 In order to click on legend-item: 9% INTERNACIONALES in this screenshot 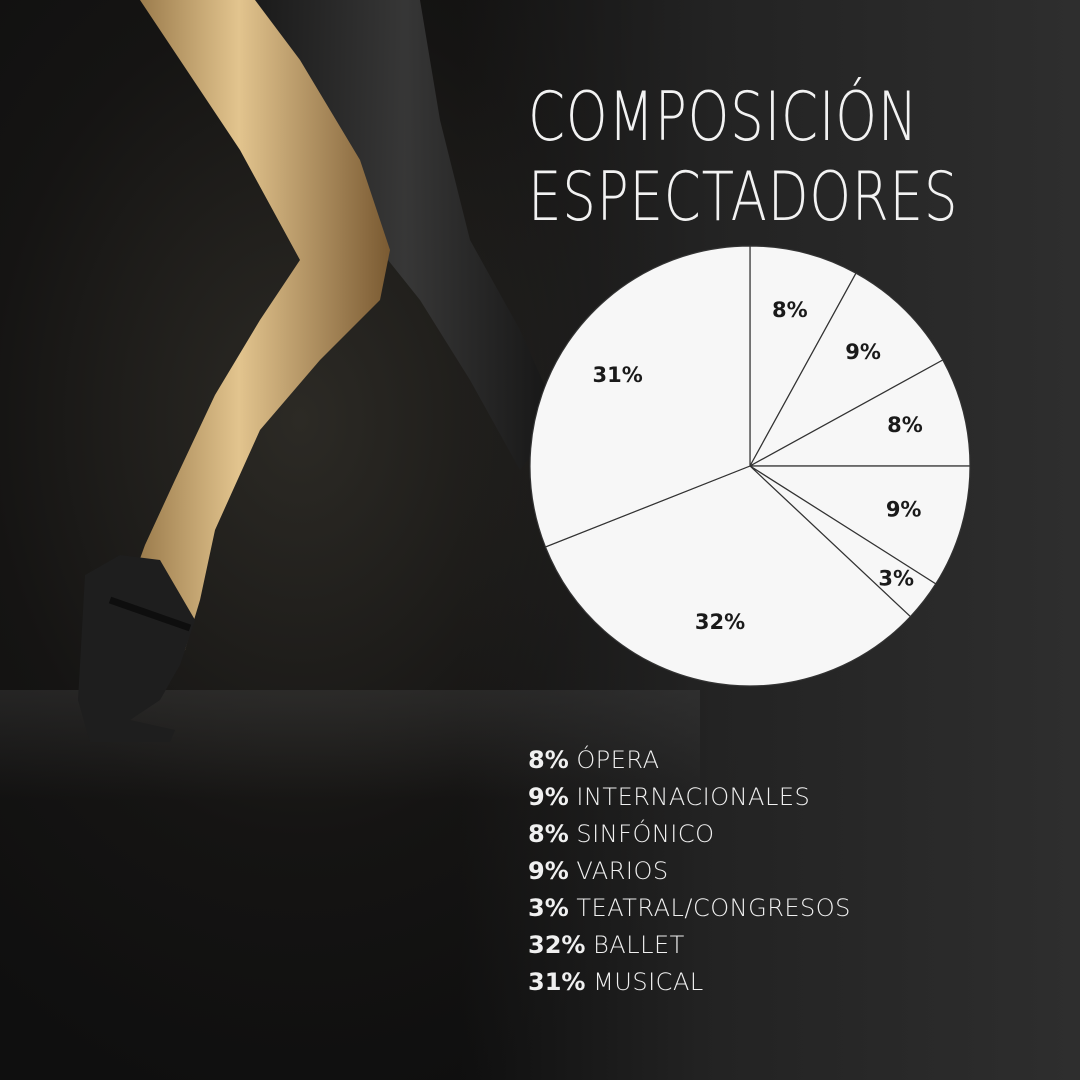, I will do `click(689, 797)`.